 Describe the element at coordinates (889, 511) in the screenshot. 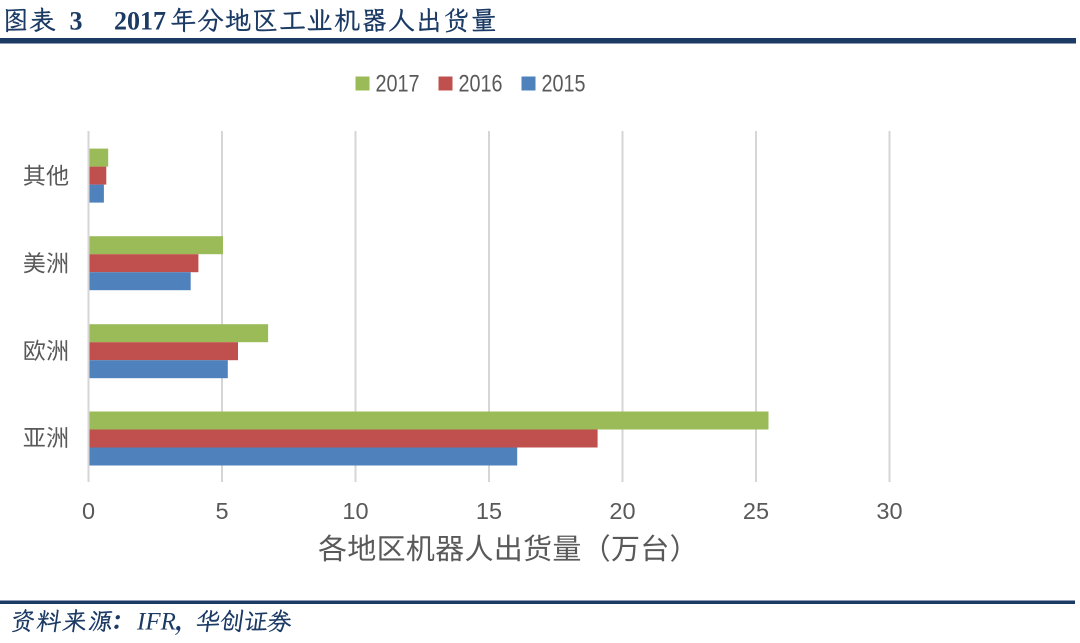

I see `svg-text: 30` at that location.